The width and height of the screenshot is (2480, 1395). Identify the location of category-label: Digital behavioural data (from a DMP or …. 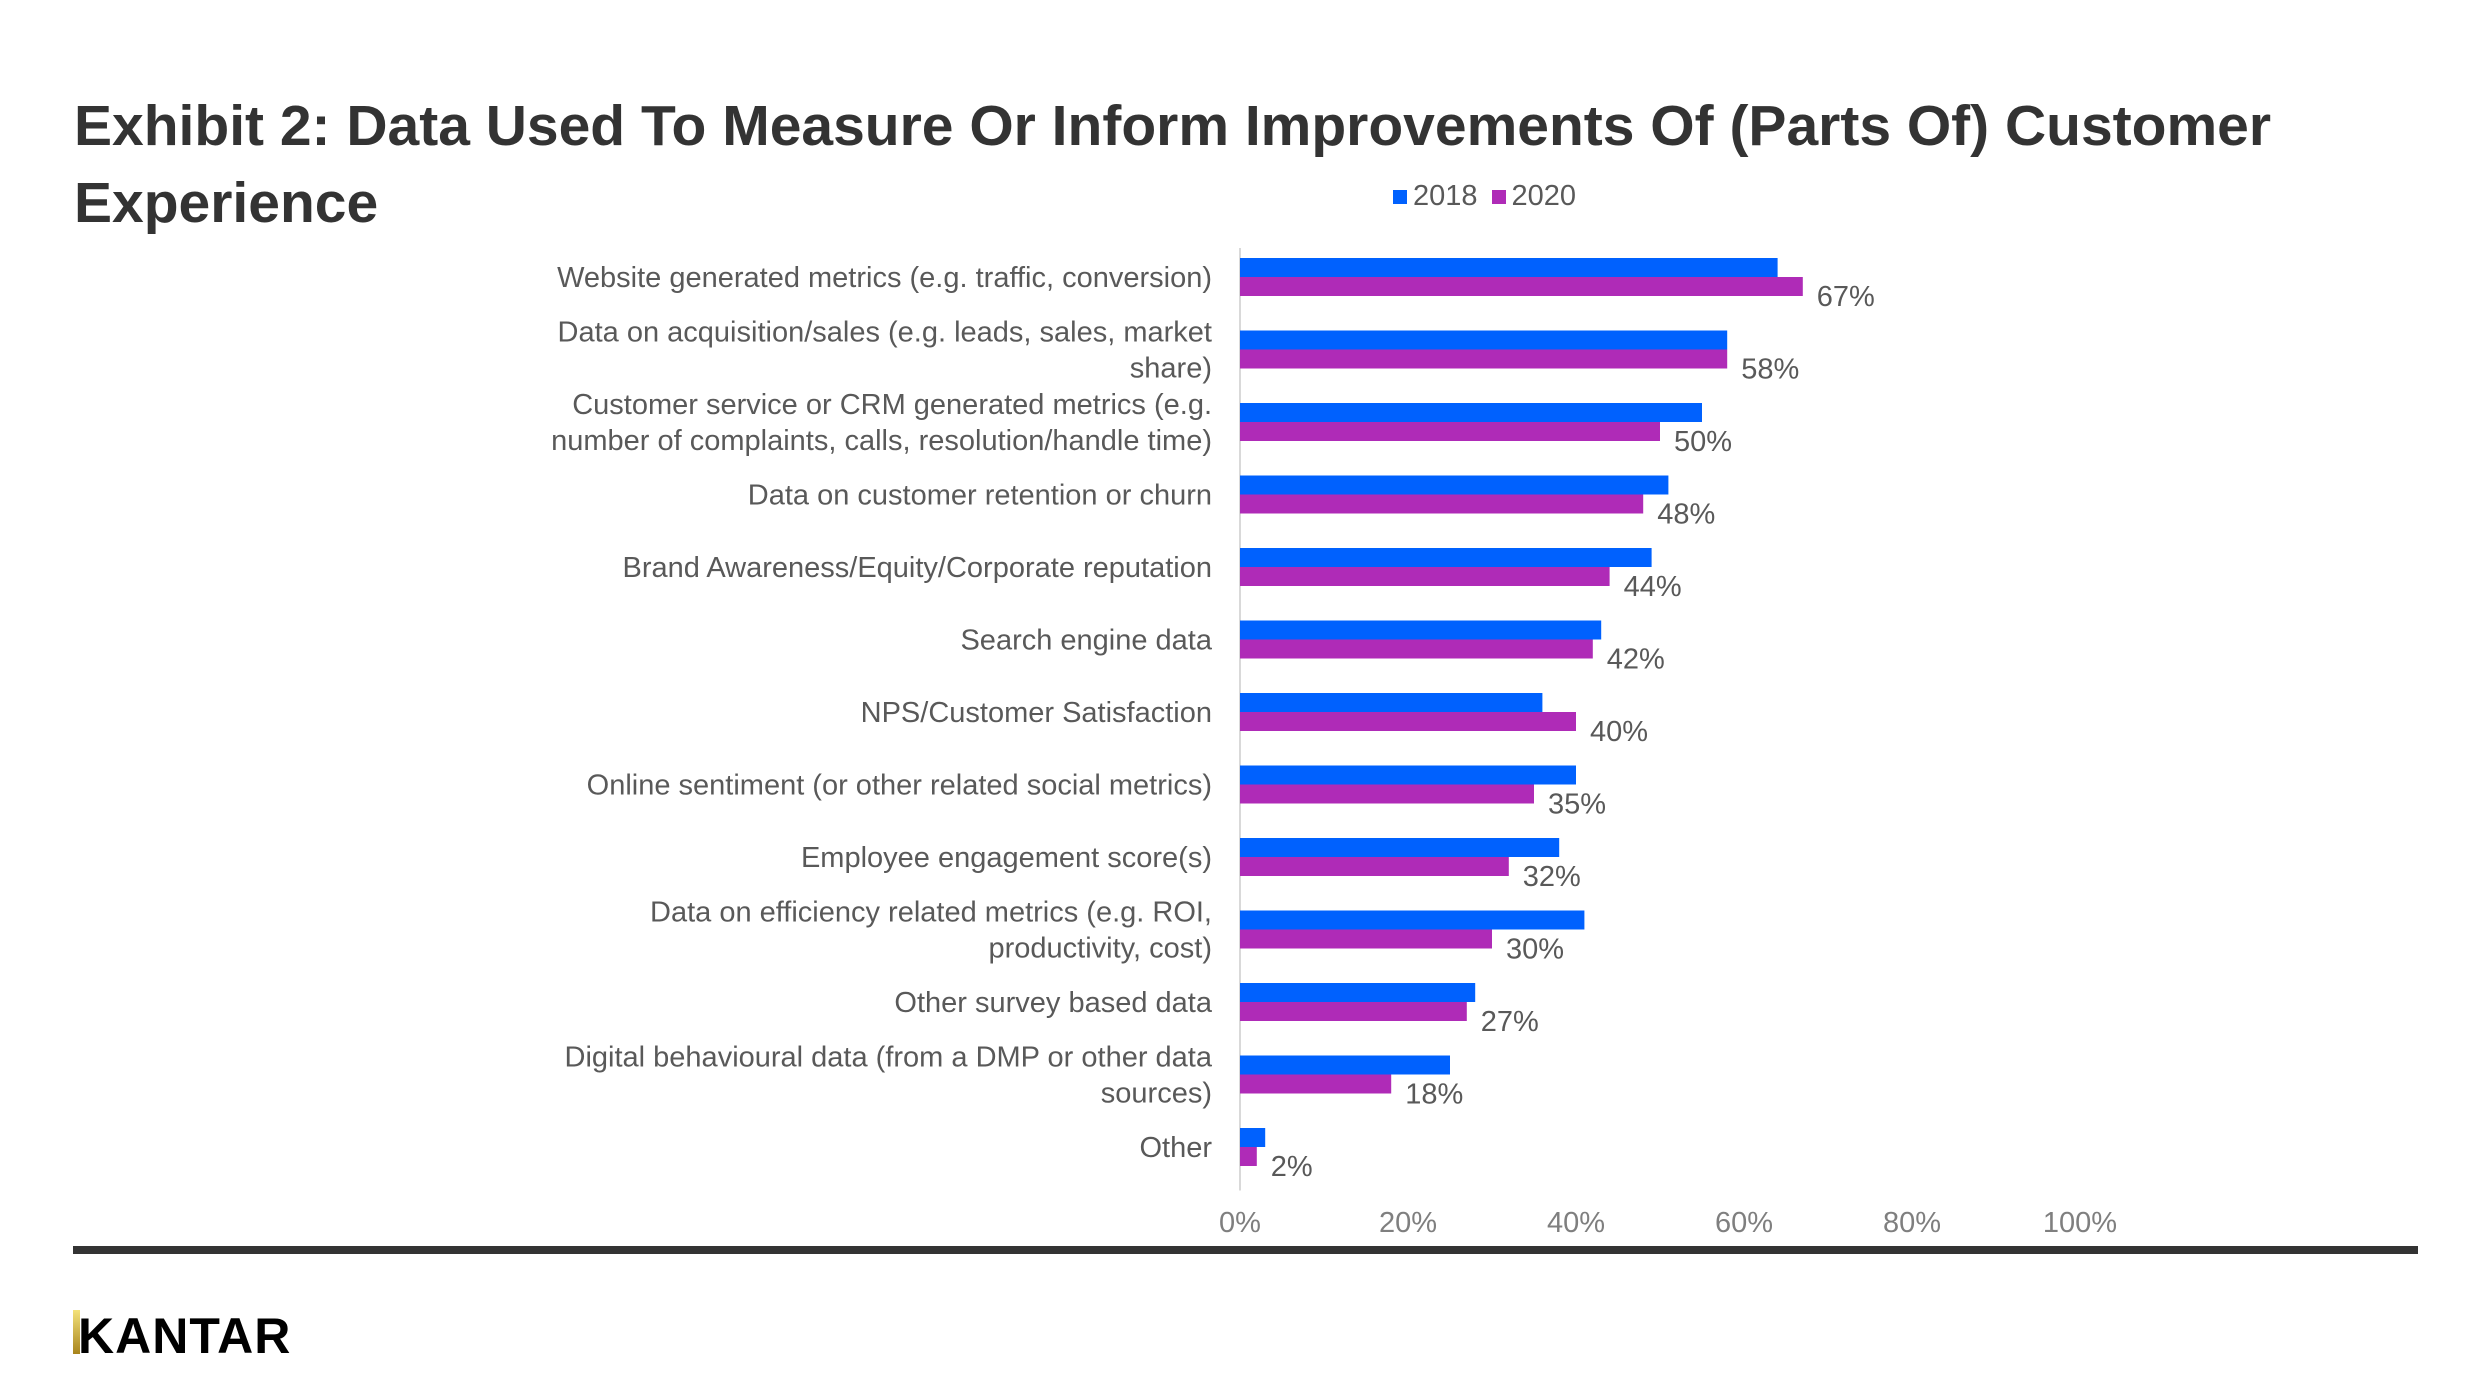
(889, 1058).